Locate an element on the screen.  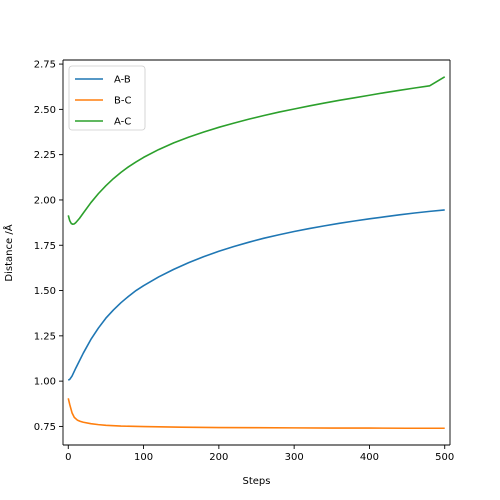
series-line-b-c is located at coordinates (256, 414).